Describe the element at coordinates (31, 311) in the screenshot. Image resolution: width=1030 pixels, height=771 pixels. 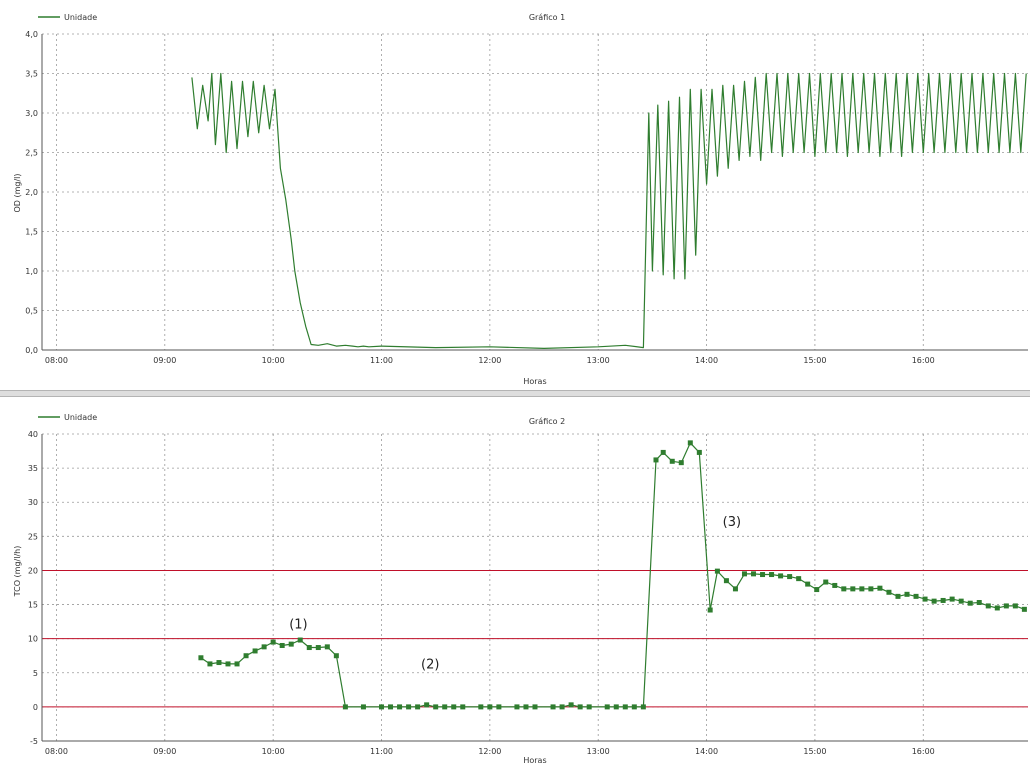
I see `y-tick-label: 0,5` at that location.